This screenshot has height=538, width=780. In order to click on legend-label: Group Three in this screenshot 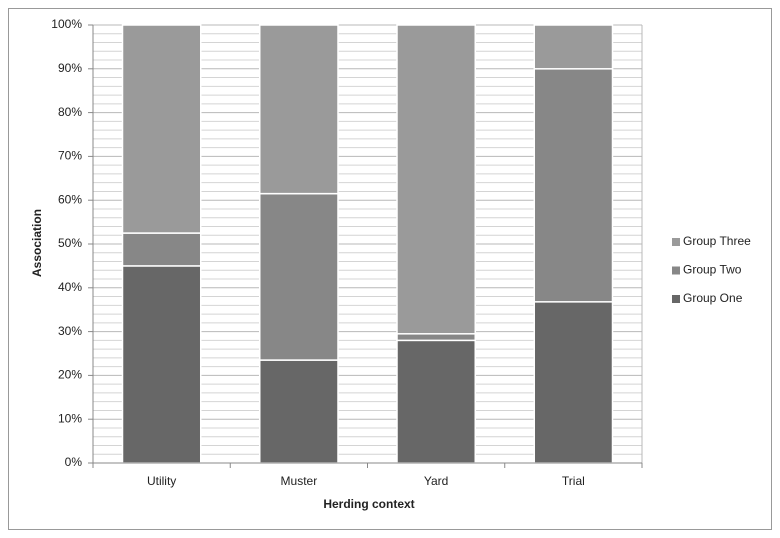, I will do `click(717, 241)`.